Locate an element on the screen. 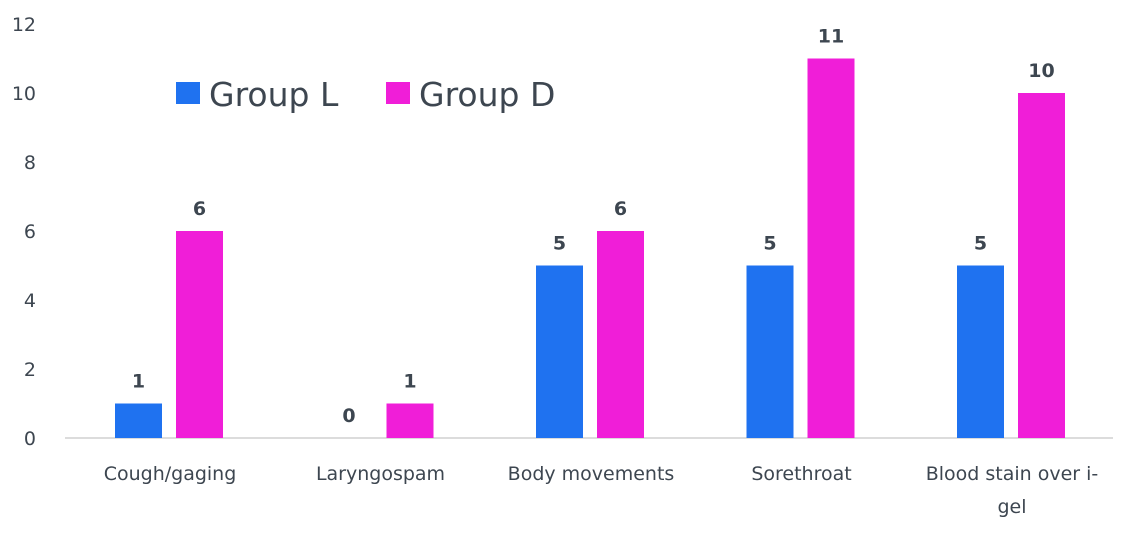 The height and width of the screenshot is (533, 1133). data-label: 11 is located at coordinates (831, 37).